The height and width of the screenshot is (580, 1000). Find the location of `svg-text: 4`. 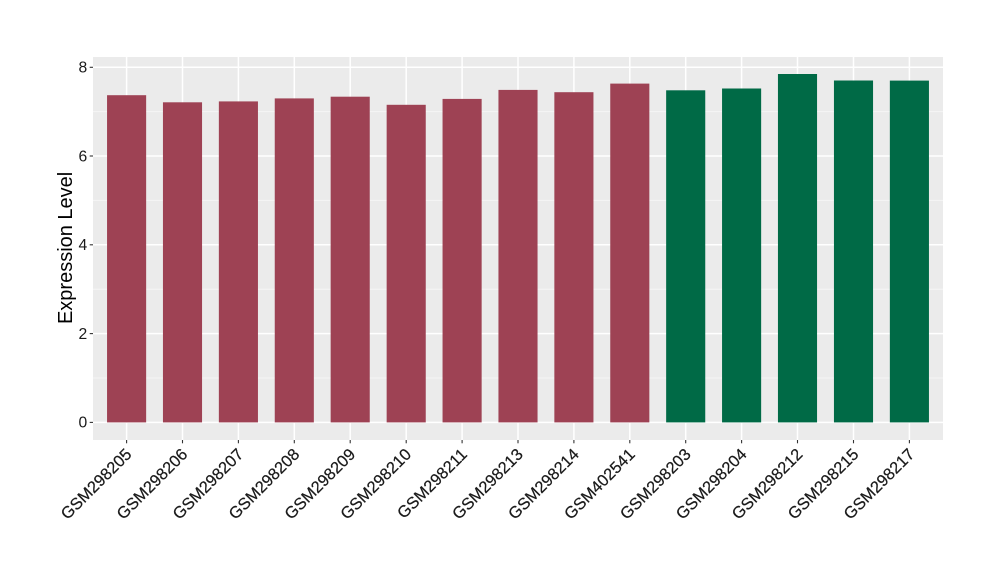

svg-text: 4 is located at coordinates (82, 245).